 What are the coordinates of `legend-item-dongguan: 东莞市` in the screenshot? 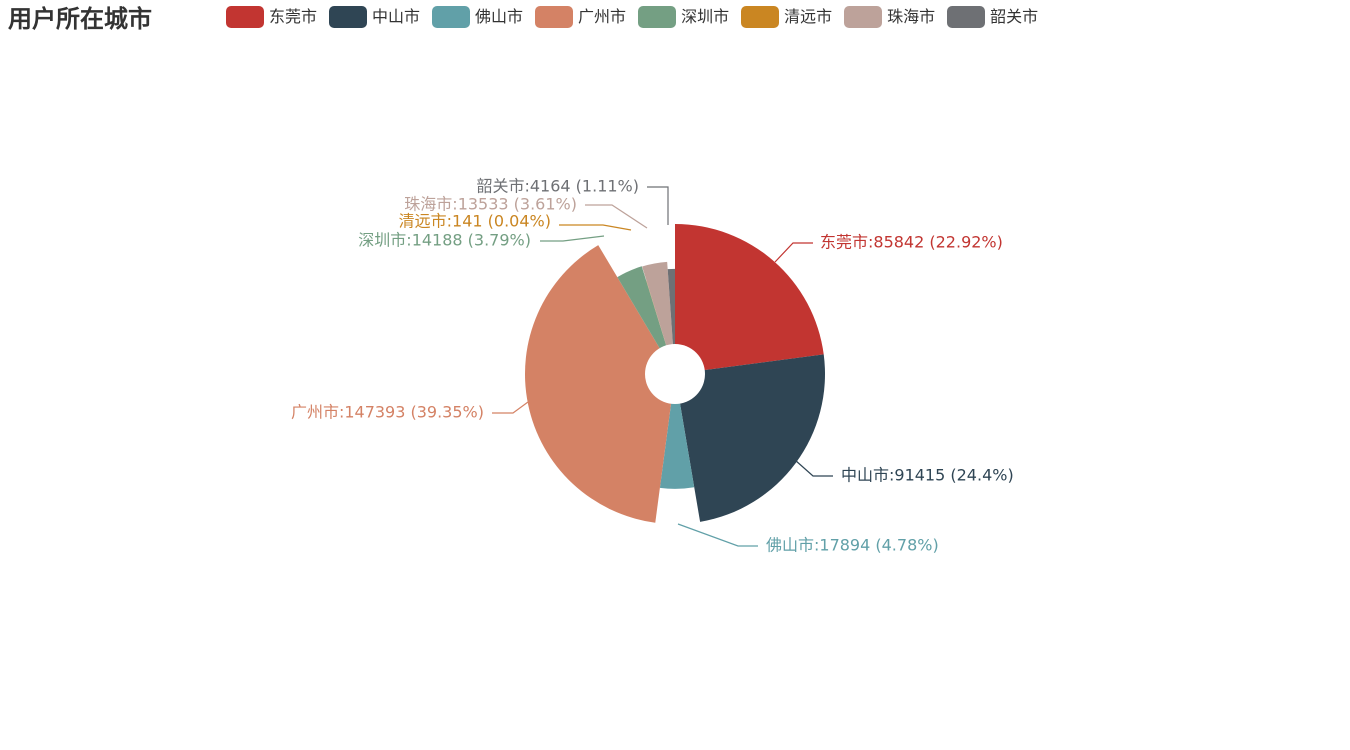 It's located at (271, 17).